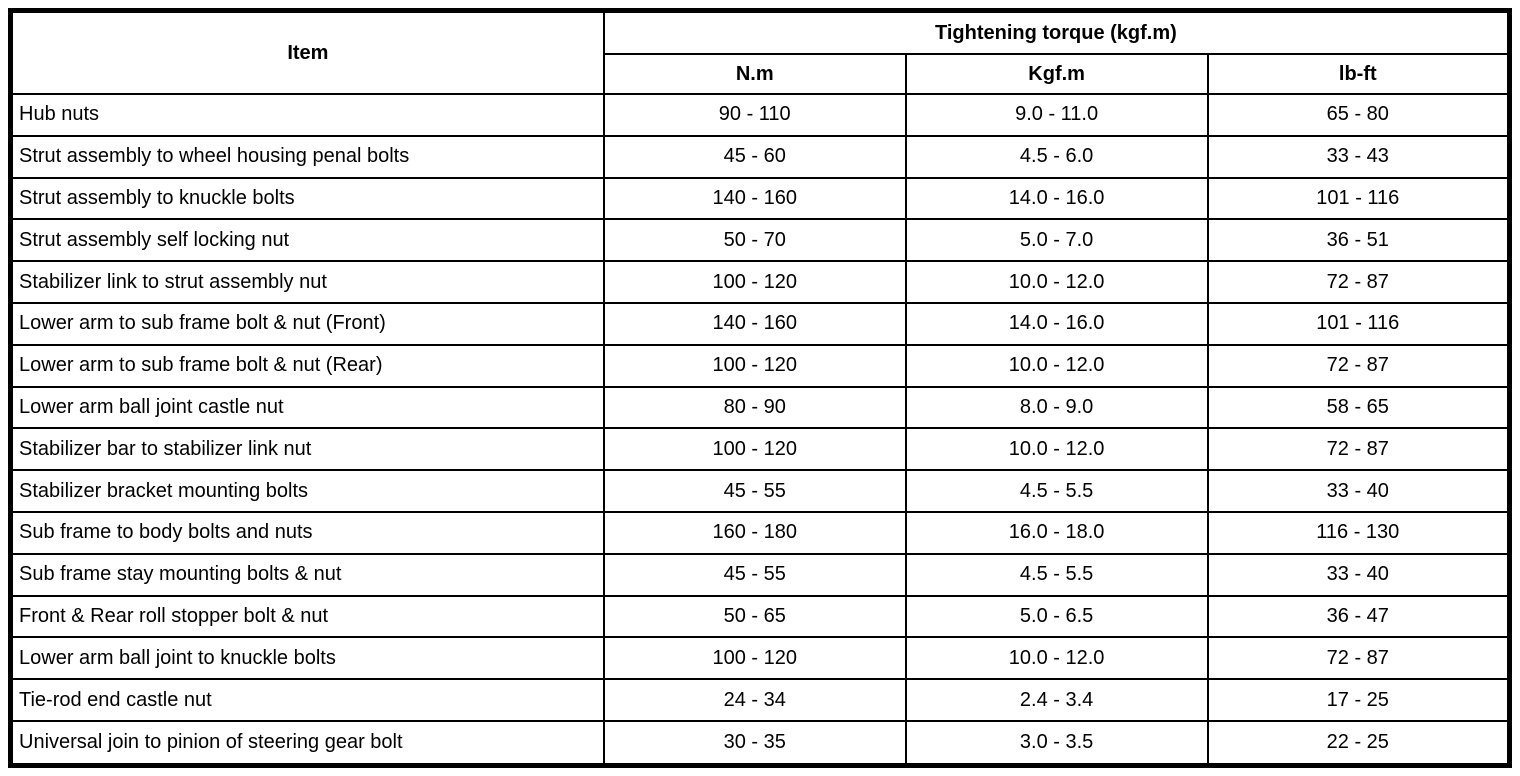  I want to click on lbft-cell: 36 - 51, so click(1358, 240).